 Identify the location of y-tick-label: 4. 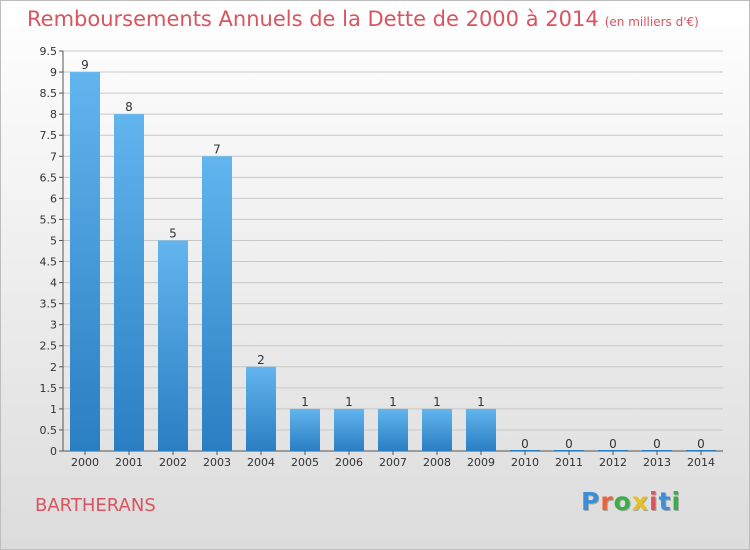
(53, 283).